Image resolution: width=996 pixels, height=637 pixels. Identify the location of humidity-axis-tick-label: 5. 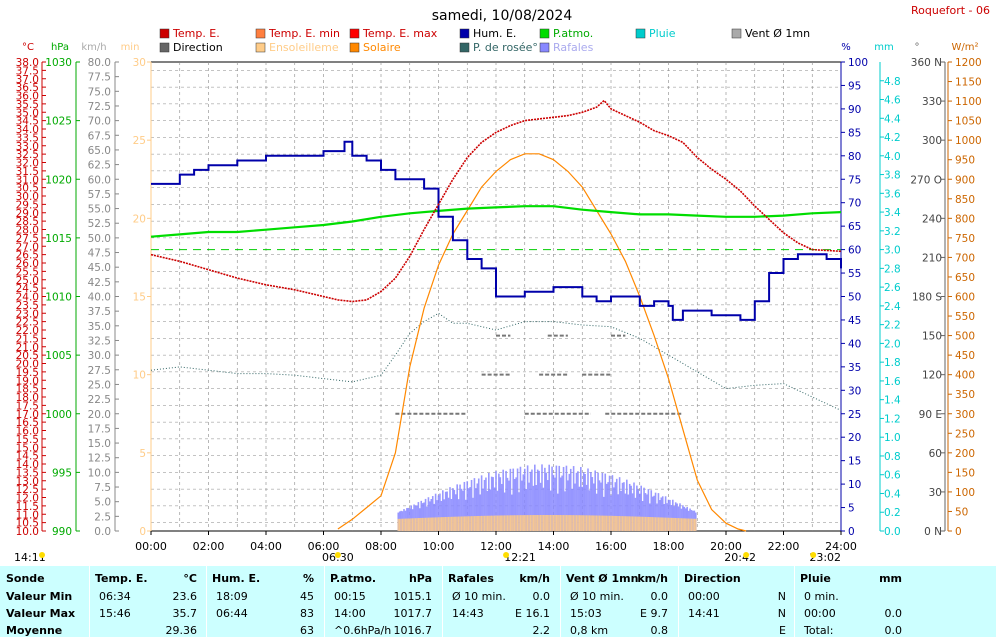
(851, 509).